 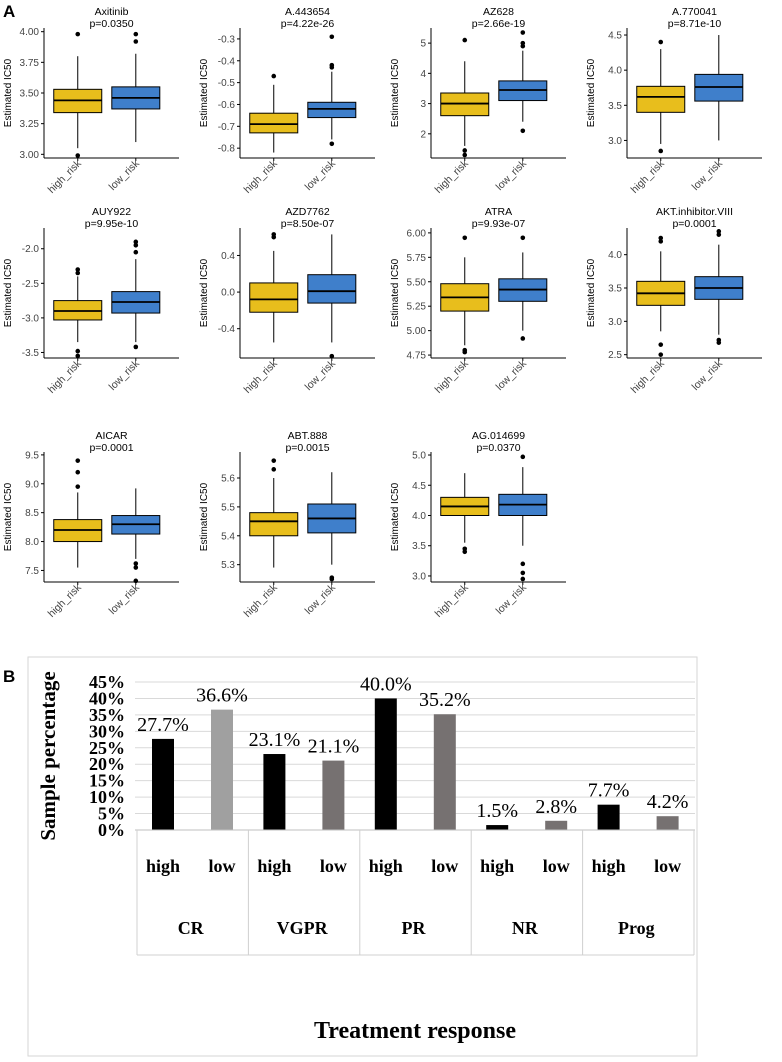 What do you see at coordinates (497, 827) in the screenshot?
I see `bar-nr-high` at bounding box center [497, 827].